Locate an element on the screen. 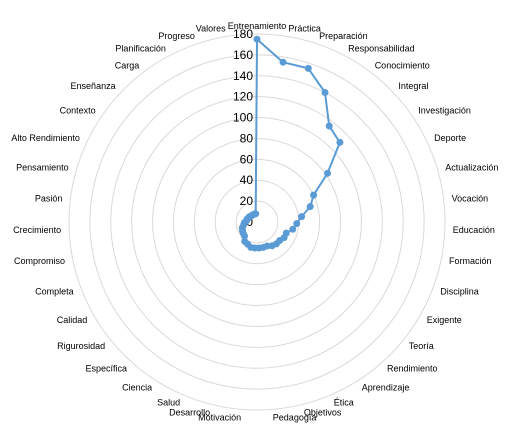  category-label: Preparación is located at coordinates (343, 36).